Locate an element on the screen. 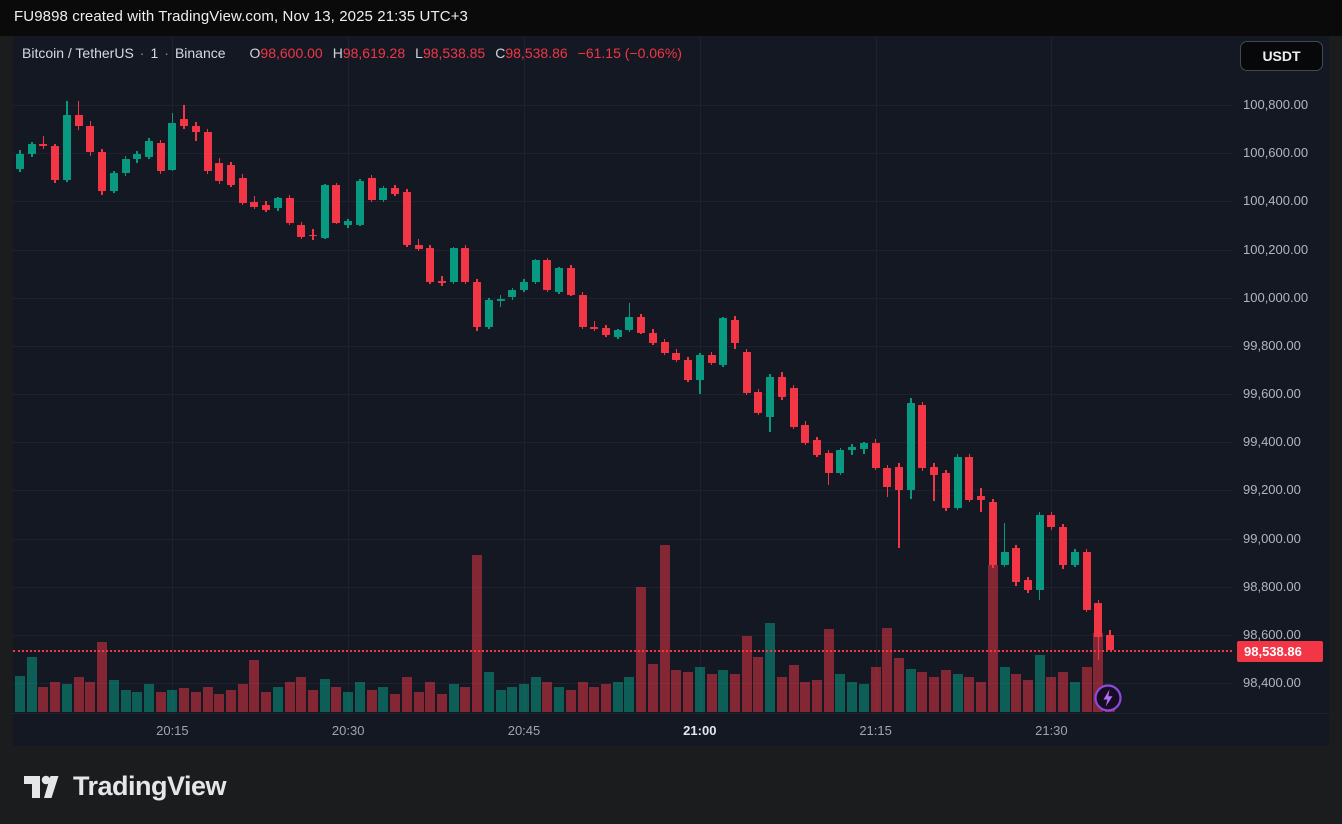  time-tick-label: 20:15 is located at coordinates (172, 730).